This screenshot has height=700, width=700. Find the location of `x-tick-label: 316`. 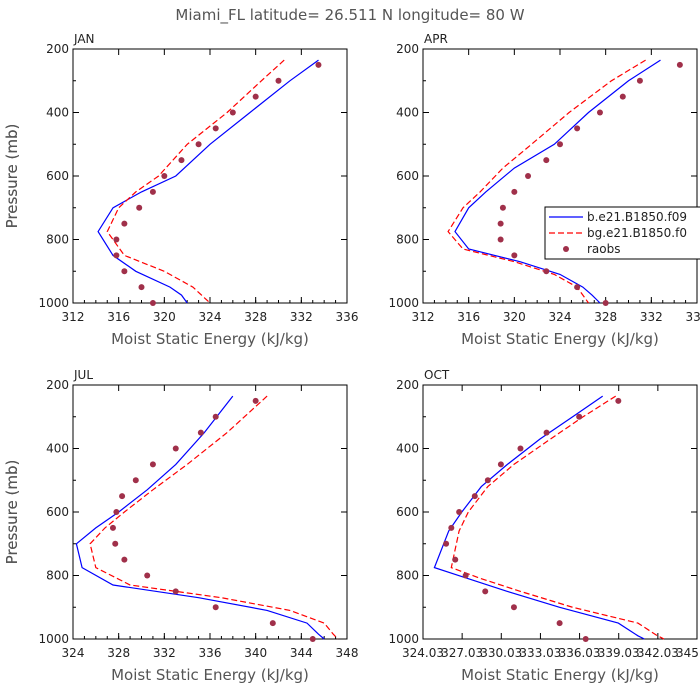

x-tick-label: 316 is located at coordinates (468, 317).